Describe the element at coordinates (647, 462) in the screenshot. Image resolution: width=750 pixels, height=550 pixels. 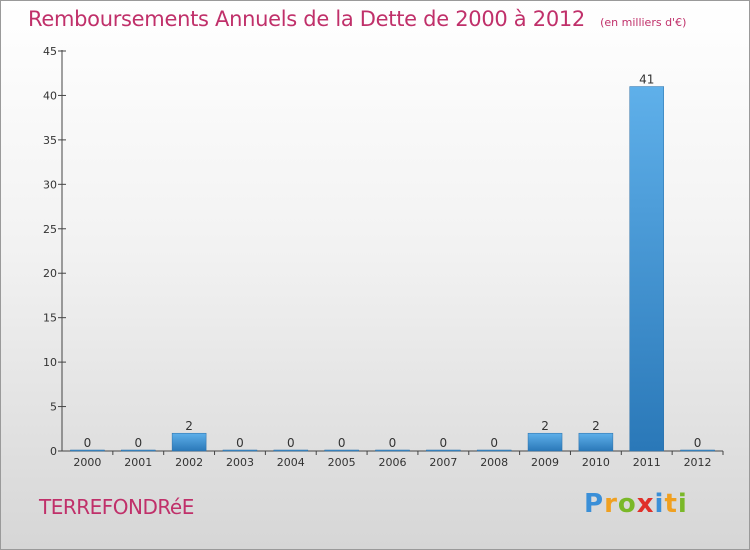
I see `x-tick-label: 2011` at that location.